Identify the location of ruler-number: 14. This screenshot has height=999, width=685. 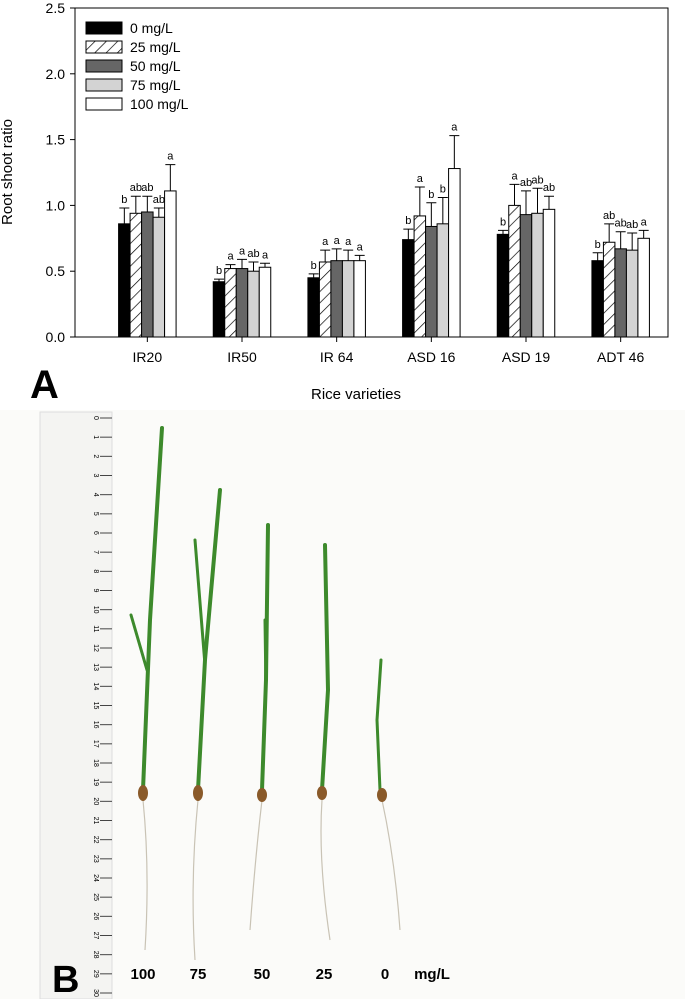
(95, 686).